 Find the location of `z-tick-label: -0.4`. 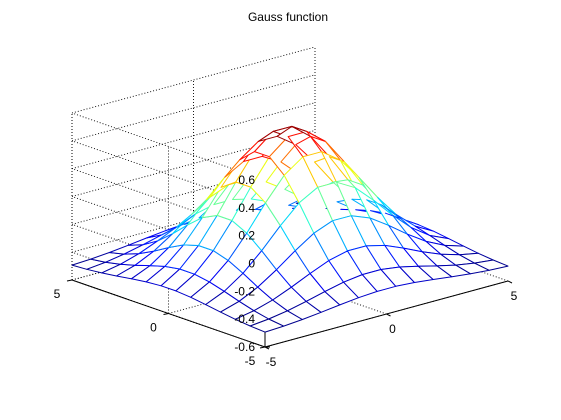

z-tick-label: -0.4 is located at coordinates (244, 319).